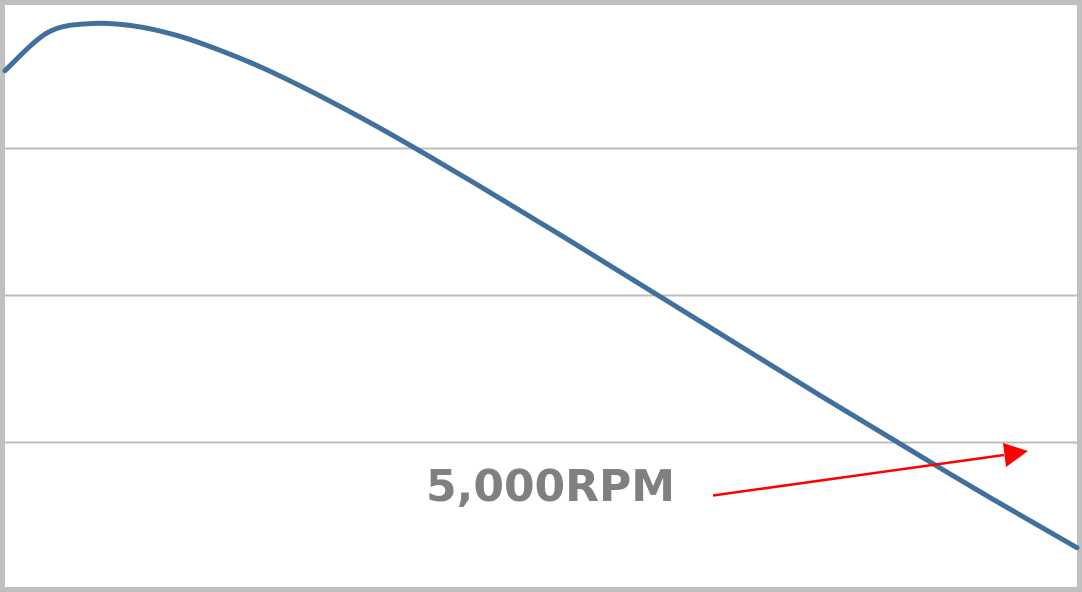 This screenshot has width=1082, height=592. What do you see at coordinates (1015, 455) in the screenshot?
I see `arrow-head-icon` at bounding box center [1015, 455].